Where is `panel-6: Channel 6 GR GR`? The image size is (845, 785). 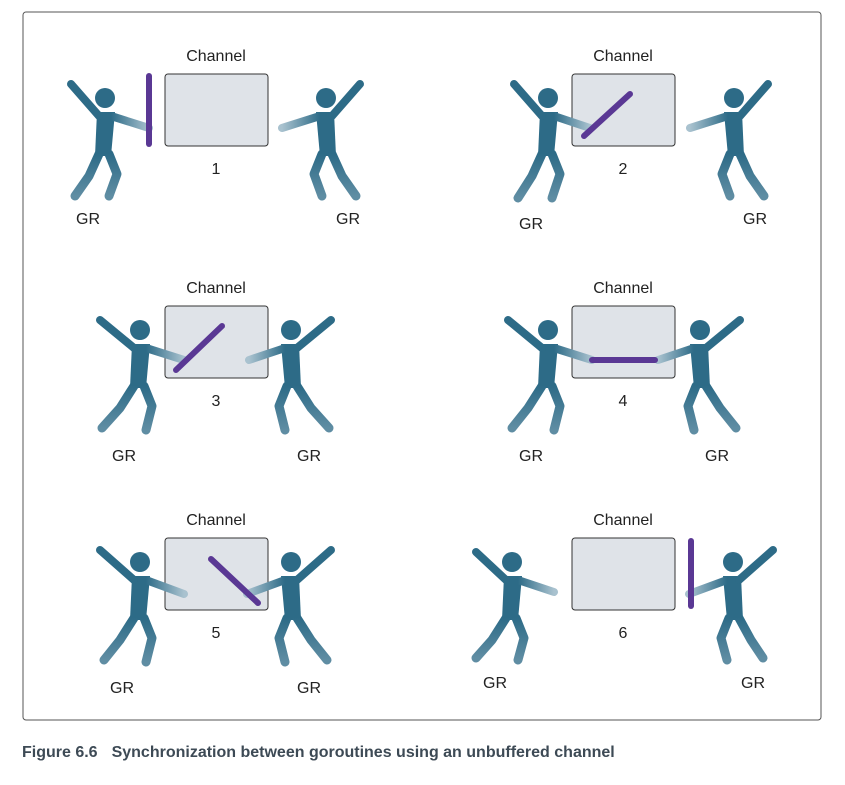
panel-6: Channel 6 GR GR is located at coordinates (624, 602).